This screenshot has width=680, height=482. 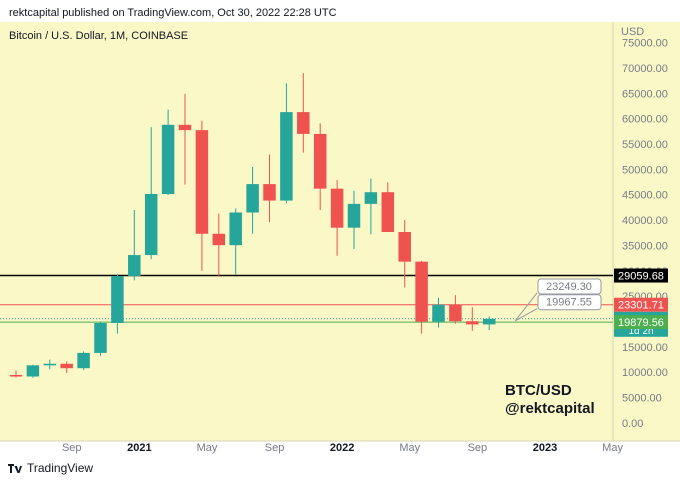 I want to click on y-tick-label: 40000.00, so click(x=645, y=221).